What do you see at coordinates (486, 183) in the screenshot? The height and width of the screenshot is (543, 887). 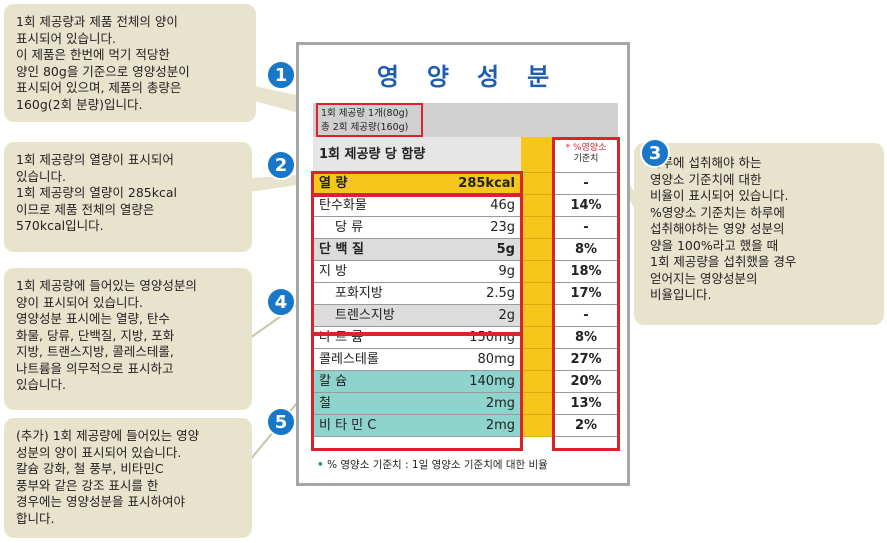 I see `nutrient-amount: 285kcal` at bounding box center [486, 183].